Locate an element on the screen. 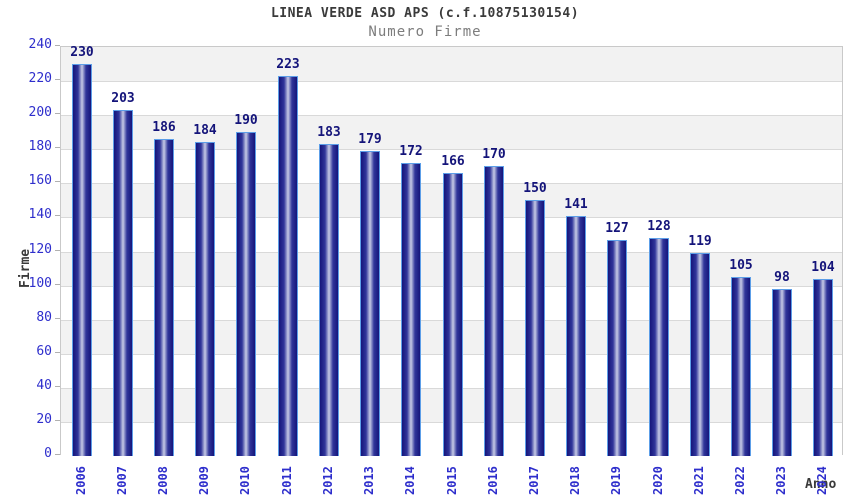  y-tick-label: 60 is located at coordinates (44, 351).